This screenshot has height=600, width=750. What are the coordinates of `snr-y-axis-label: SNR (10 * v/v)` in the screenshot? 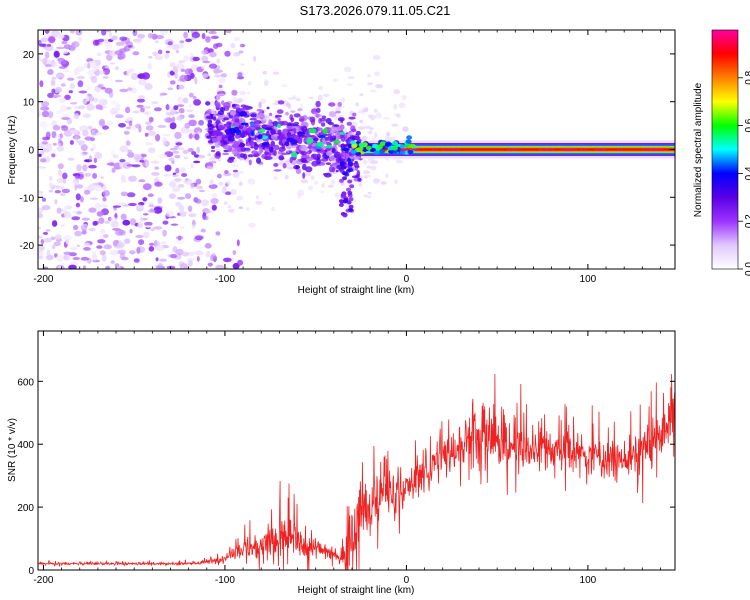 It's located at (12, 450).